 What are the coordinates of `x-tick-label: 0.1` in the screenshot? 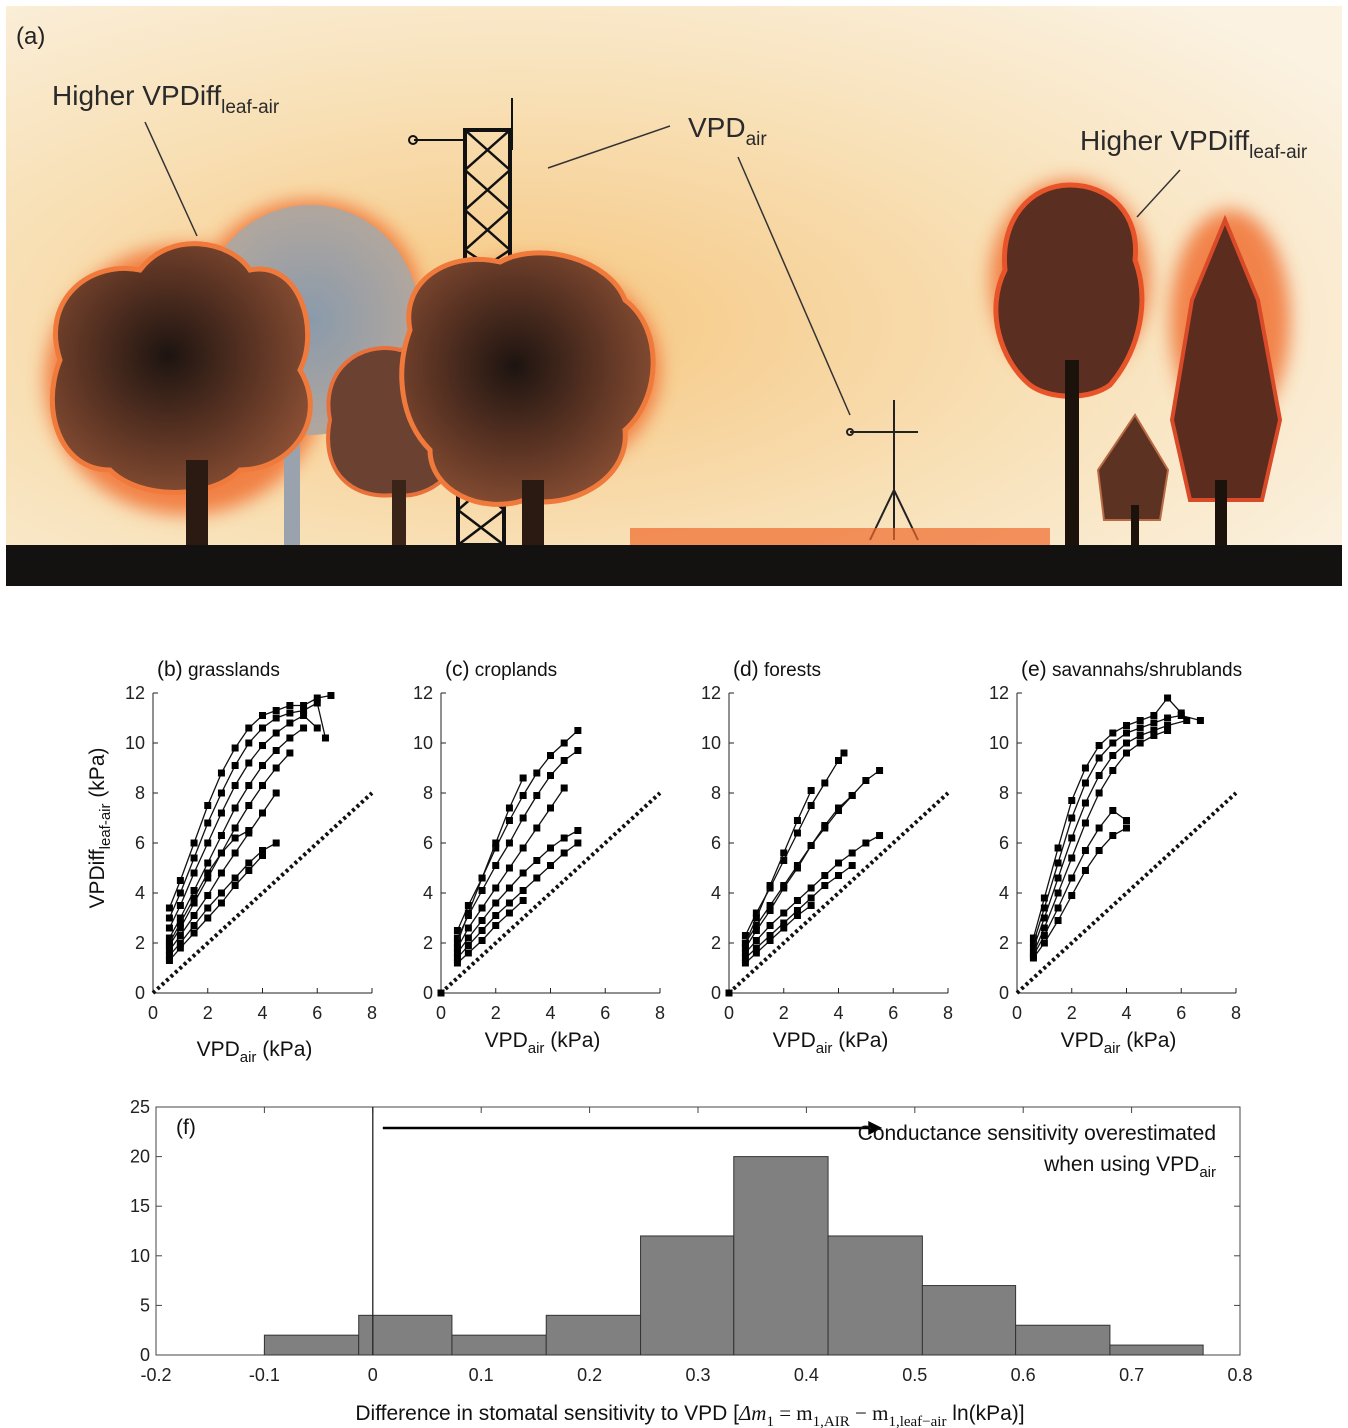 It's located at (481, 1375).